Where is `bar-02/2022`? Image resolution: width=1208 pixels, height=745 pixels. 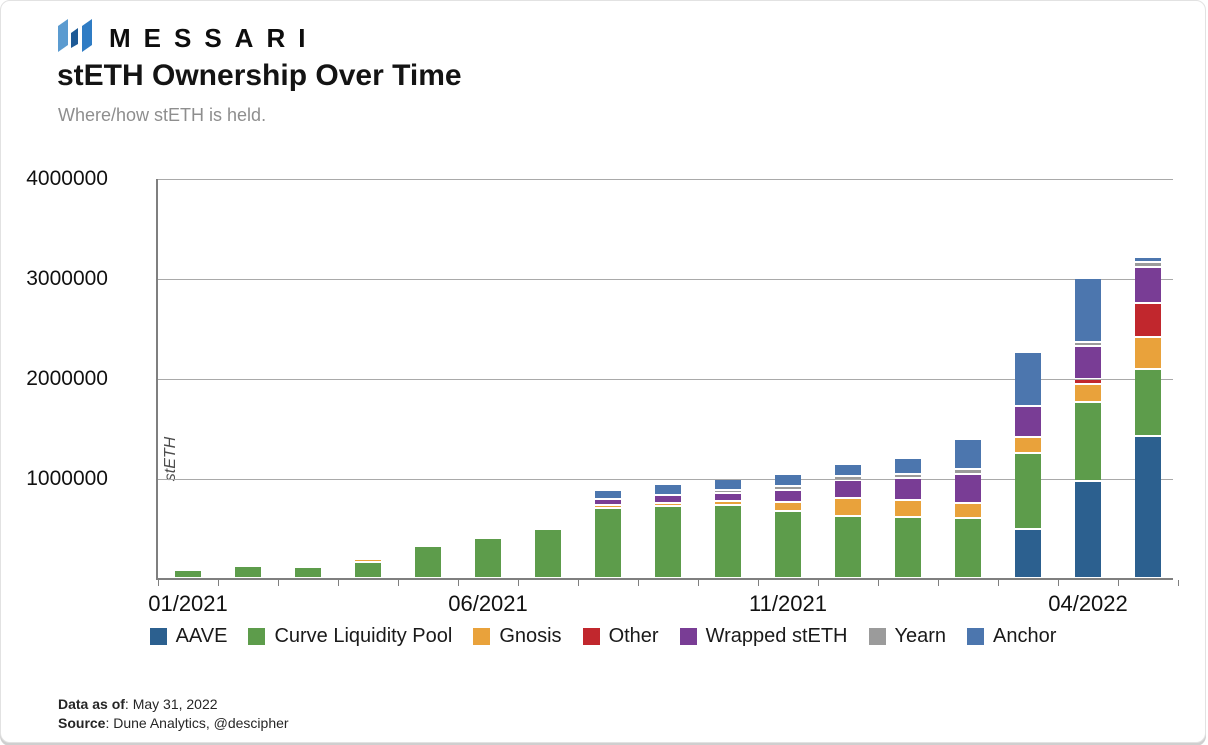
bar-02/2022 is located at coordinates (968, 508).